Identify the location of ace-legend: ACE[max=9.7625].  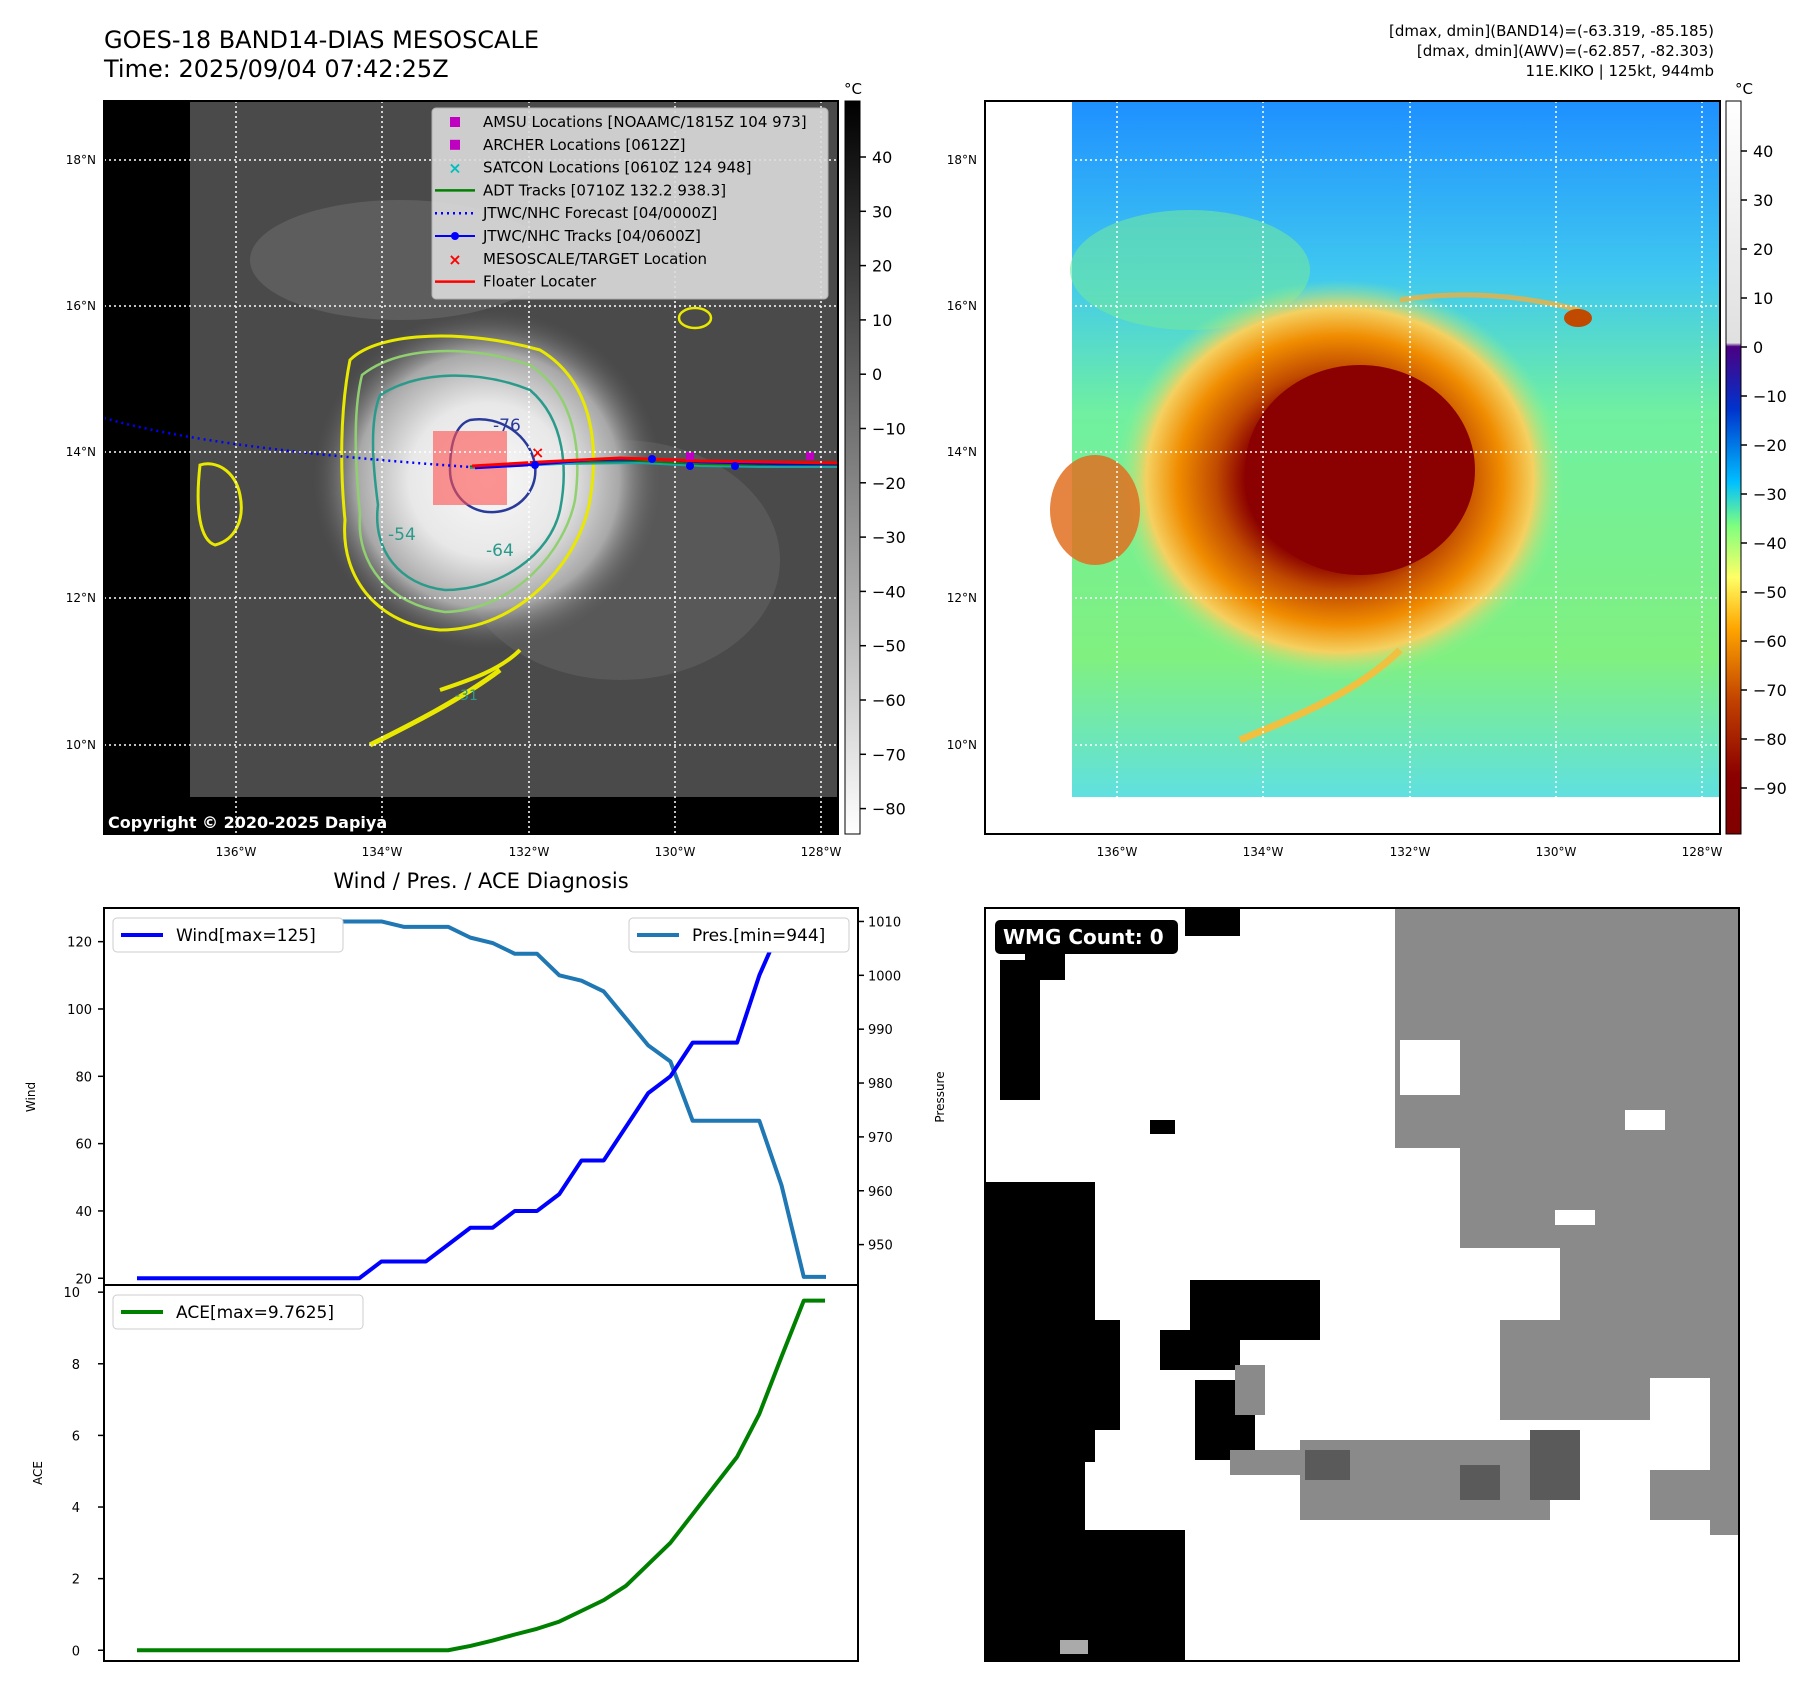
(238, 1312).